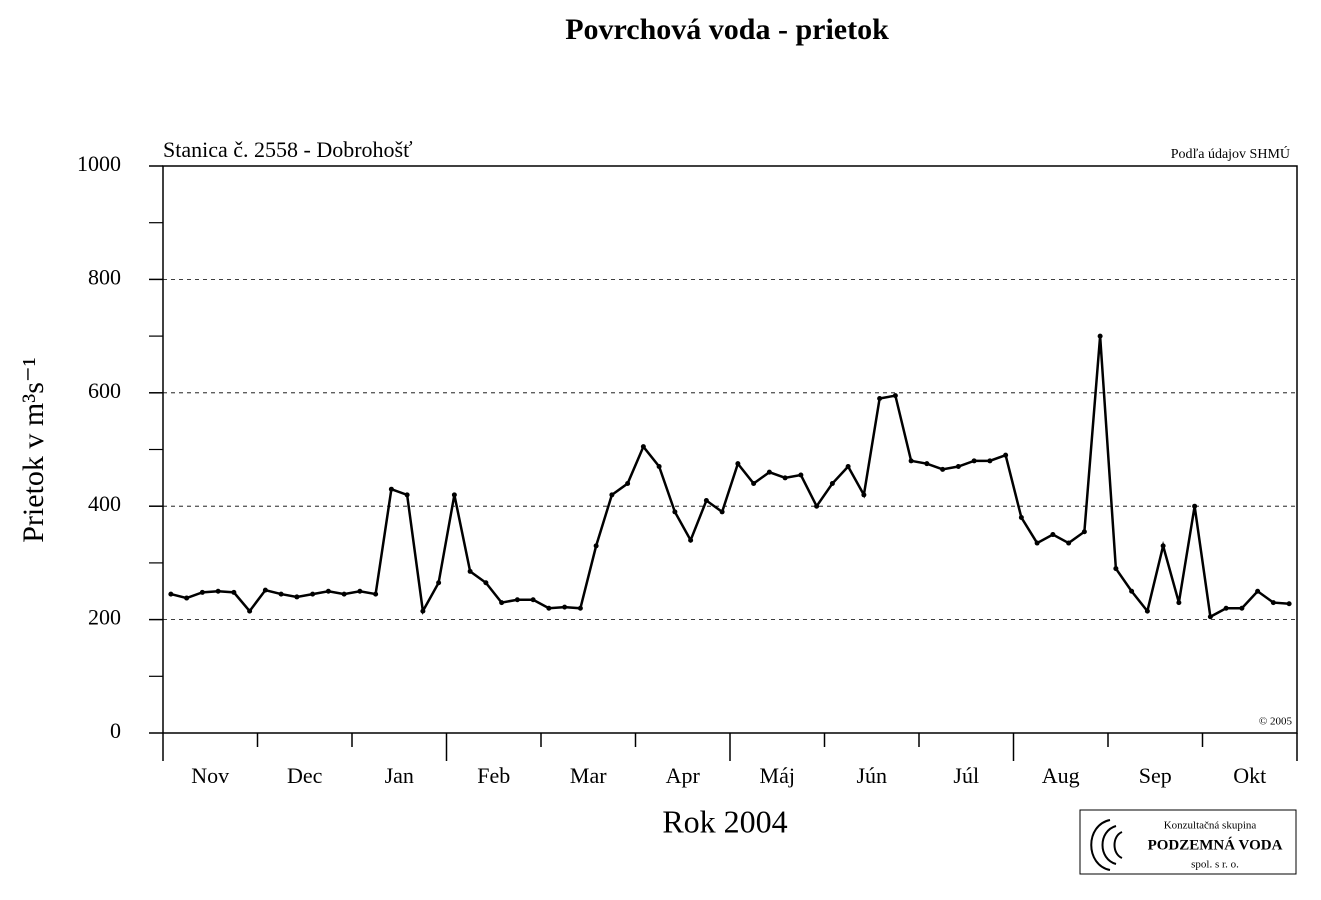  I want to click on y-tick-label: 1000, so click(99, 163).